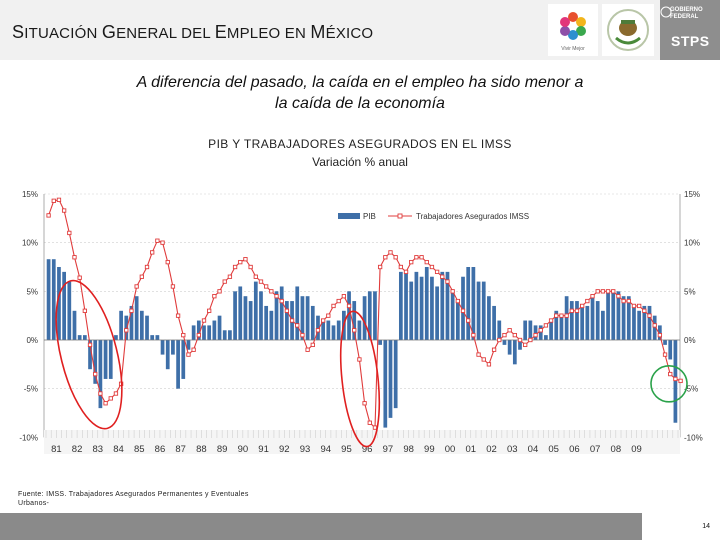 The image size is (720, 540). I want to click on mexico-seal-logo, so click(628, 30).